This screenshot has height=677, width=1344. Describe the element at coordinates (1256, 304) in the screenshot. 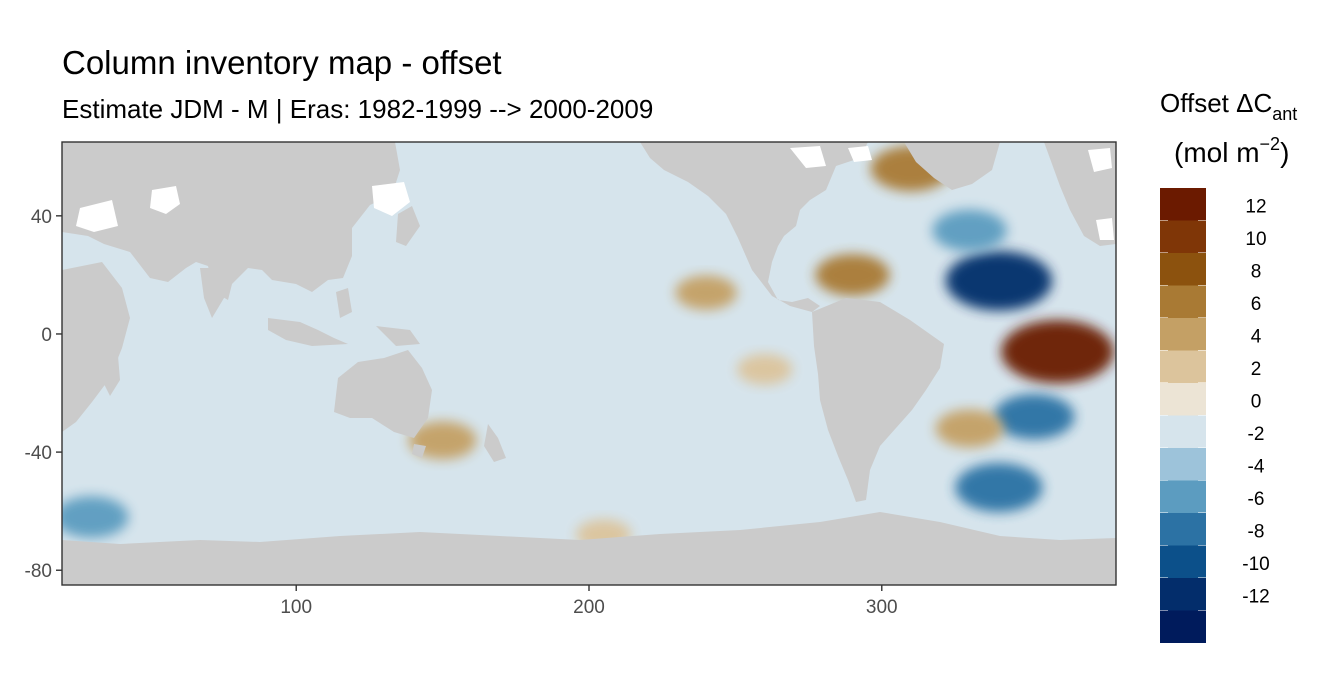

I see `legend-label-3: 6` at that location.